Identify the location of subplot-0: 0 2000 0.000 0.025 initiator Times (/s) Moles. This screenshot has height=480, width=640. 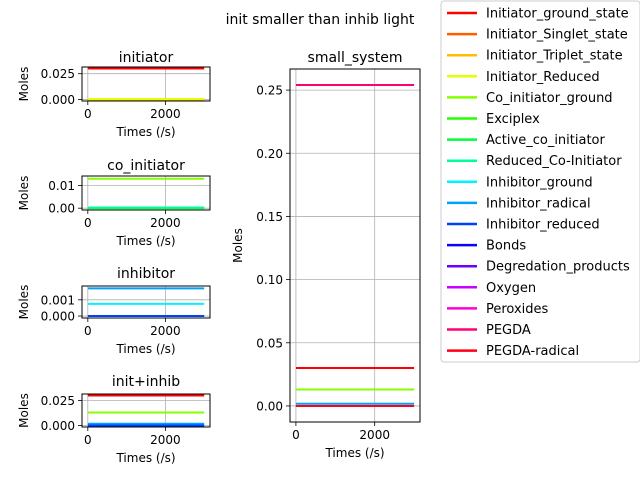
(114, 94).